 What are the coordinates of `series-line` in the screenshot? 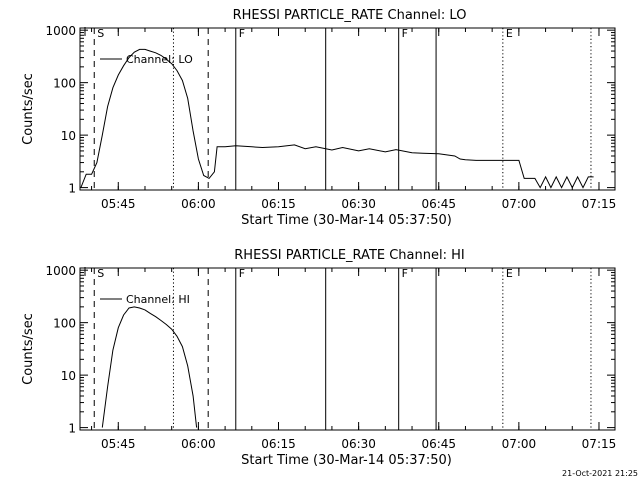 It's located at (149, 367).